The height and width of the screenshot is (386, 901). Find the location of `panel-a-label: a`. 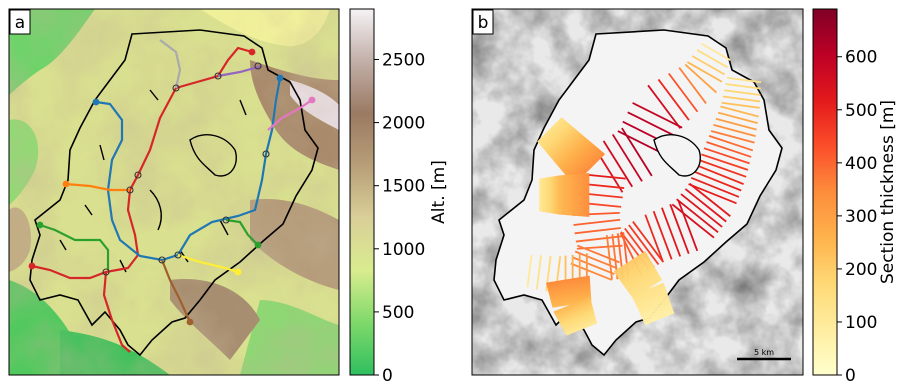

panel-a-label: a is located at coordinates (20, 23).